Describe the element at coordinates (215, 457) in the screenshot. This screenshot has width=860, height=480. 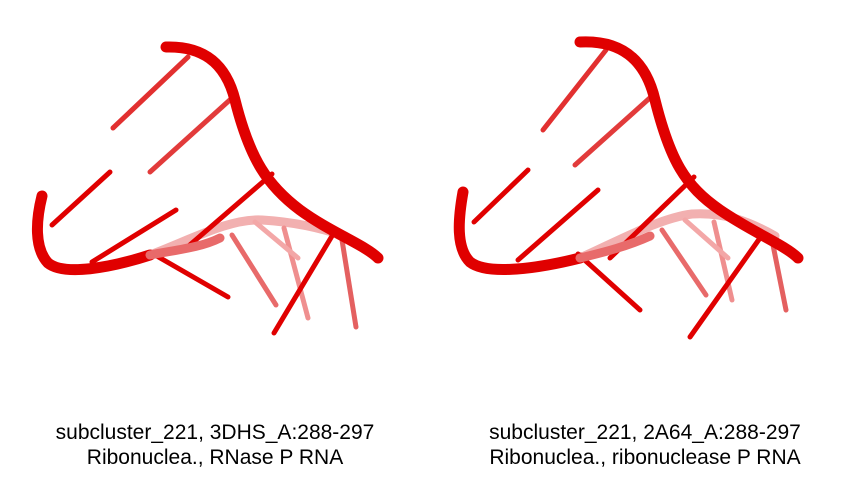
I see `caption-line-2: Ribonuclea., RNase P RNA` at that location.